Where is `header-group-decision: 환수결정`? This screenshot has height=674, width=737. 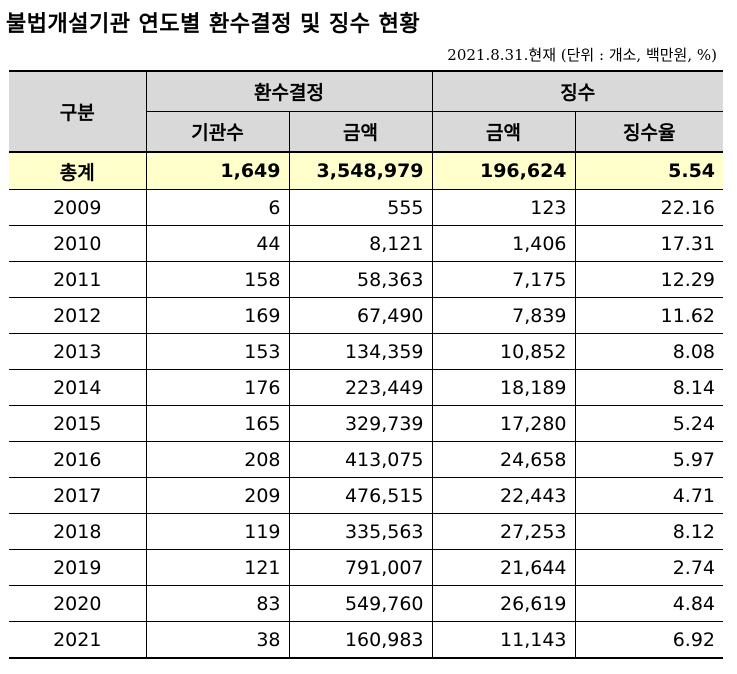
header-group-decision: 환수결정 is located at coordinates (289, 91).